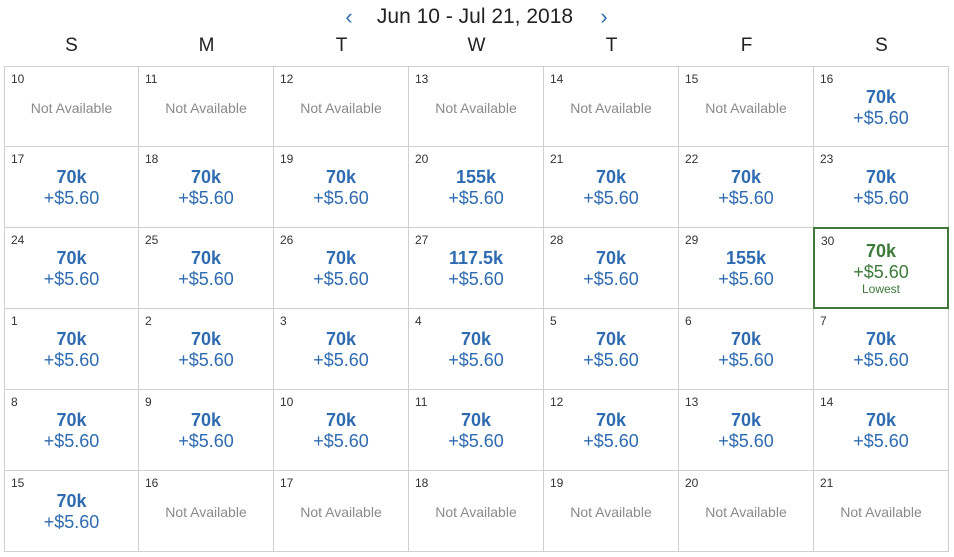 Image resolution: width=954 pixels, height=557 pixels. What do you see at coordinates (746, 187) in the screenshot?
I see `calendar-day: 22 70k +$5.60` at bounding box center [746, 187].